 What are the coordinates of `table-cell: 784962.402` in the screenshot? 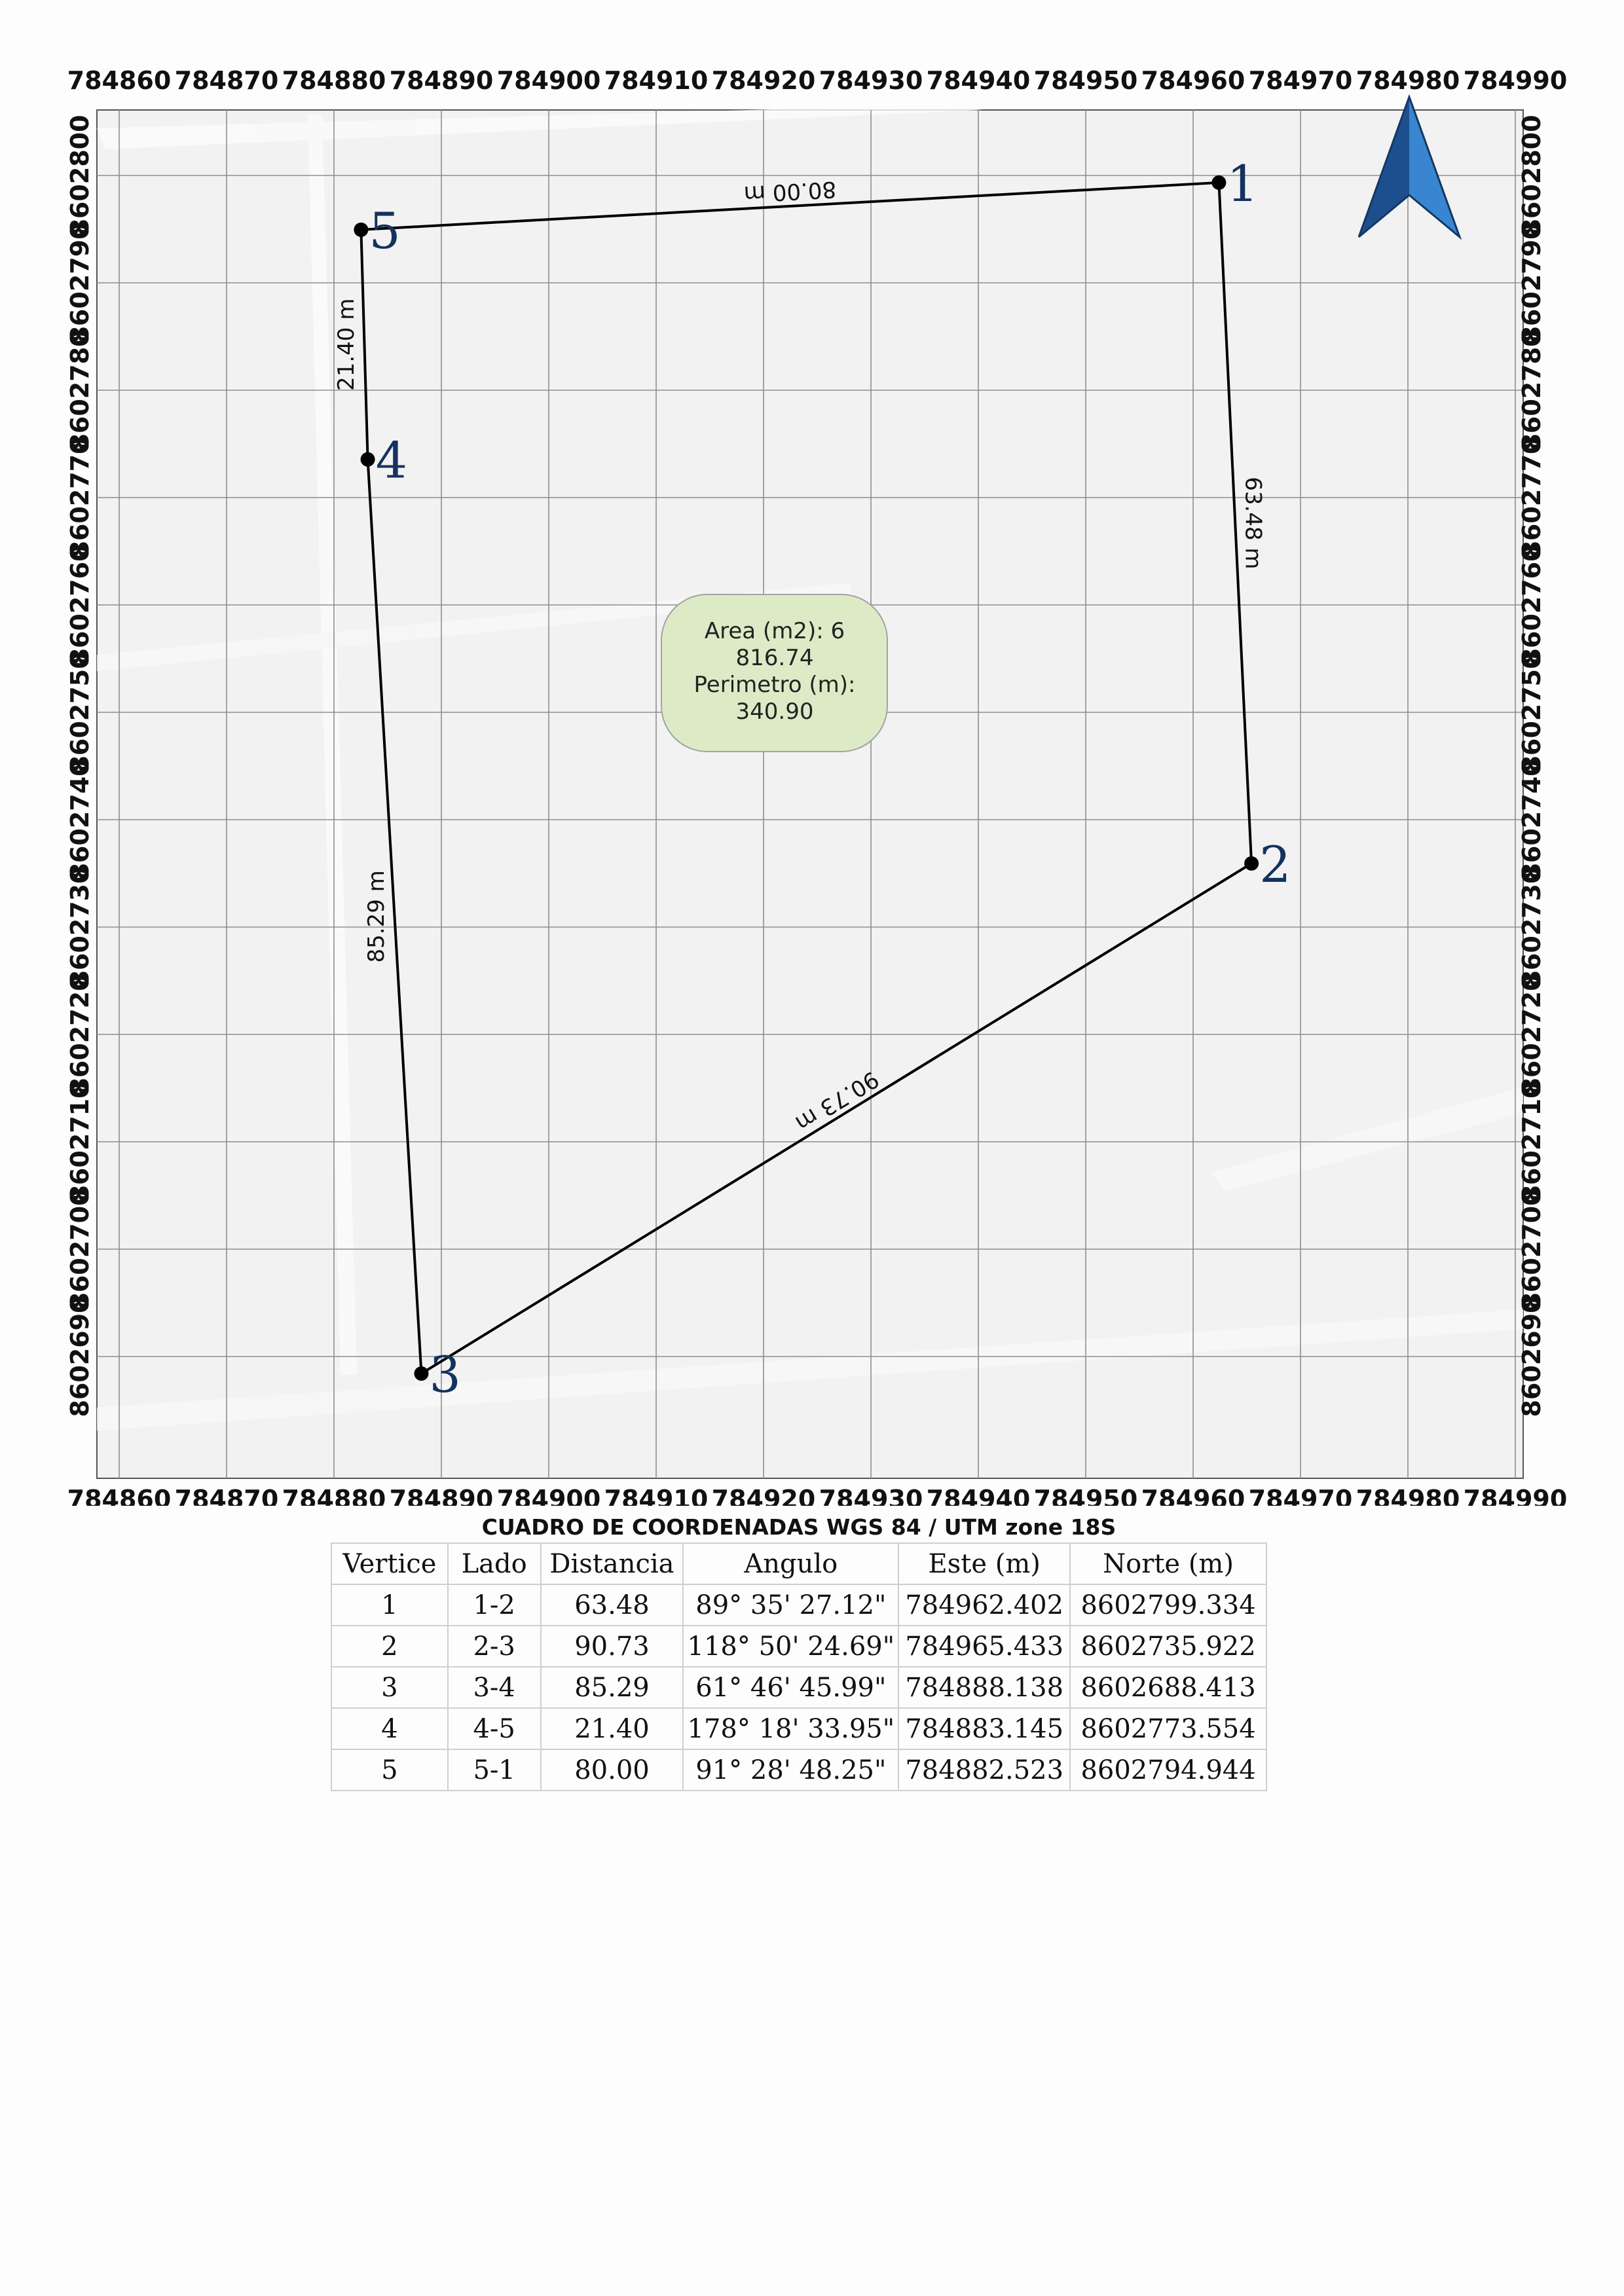 It's located at (984, 1605).